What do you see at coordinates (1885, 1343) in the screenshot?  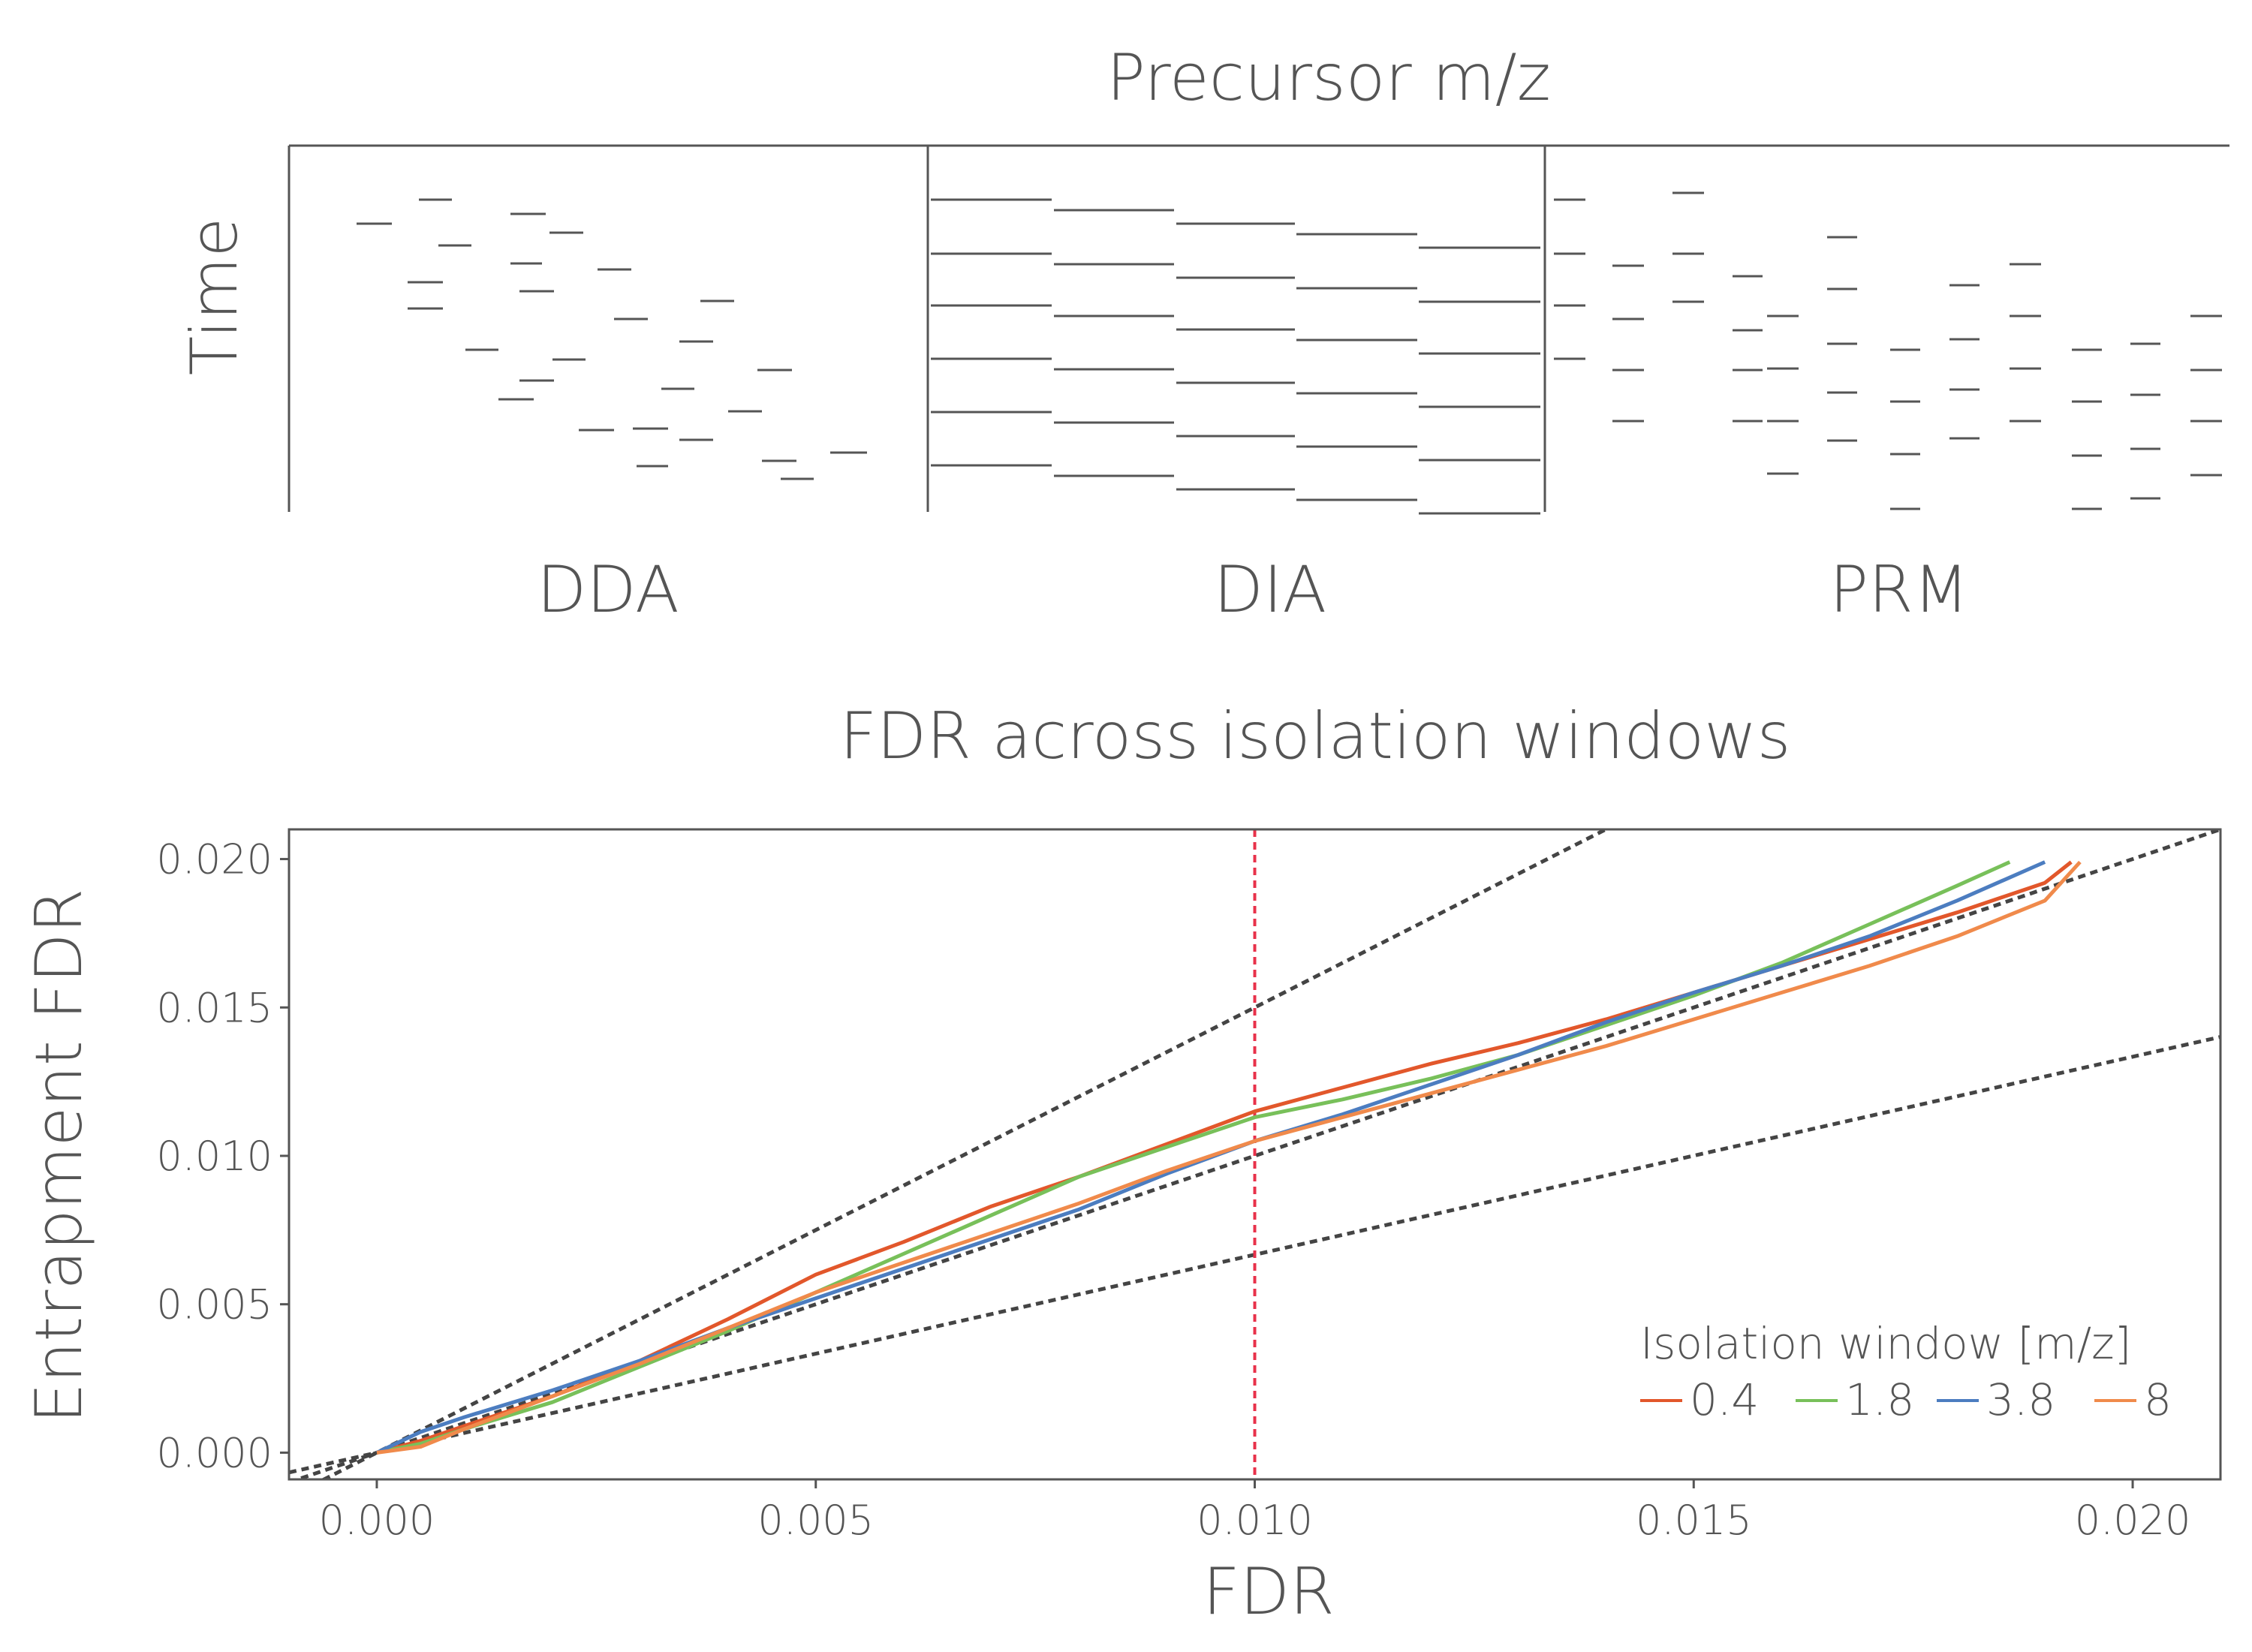 I see `legend-title: Isolation window [m/z]` at bounding box center [1885, 1343].